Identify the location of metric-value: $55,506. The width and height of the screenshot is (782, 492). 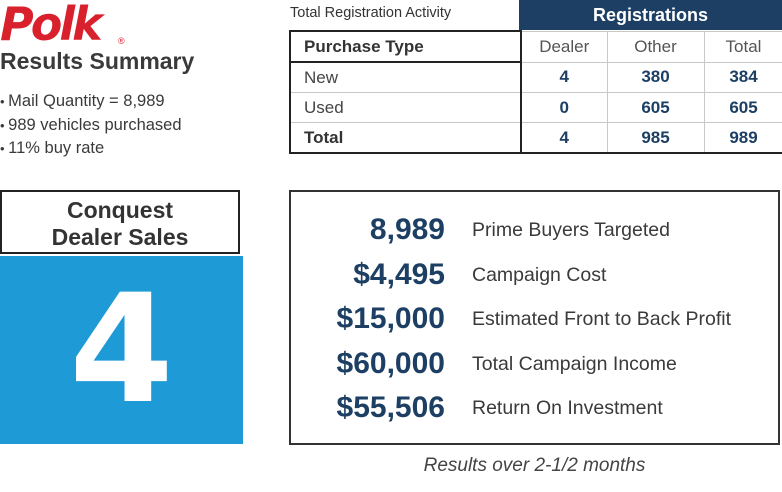
(390, 407).